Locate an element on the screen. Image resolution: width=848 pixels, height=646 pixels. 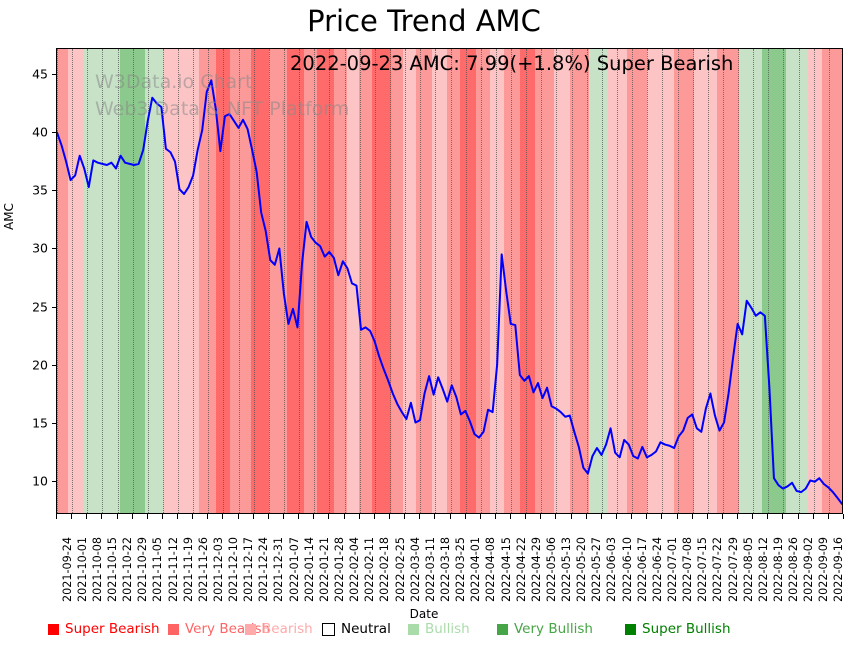
y-axis-tick-label: 15 is located at coordinates (40, 423).